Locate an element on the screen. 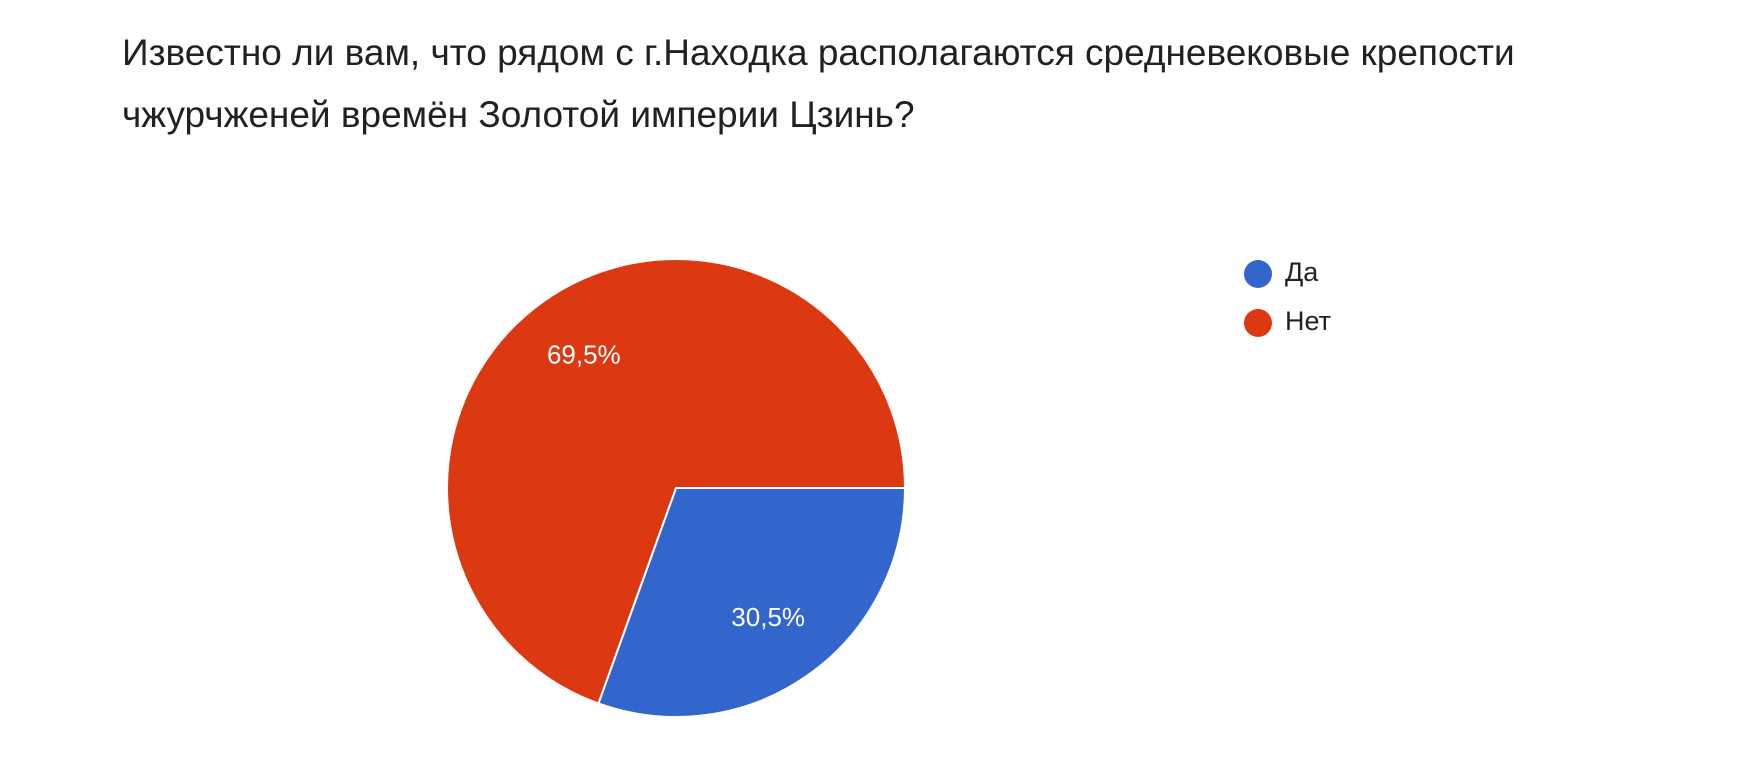  legend-label: Да is located at coordinates (1302, 272).